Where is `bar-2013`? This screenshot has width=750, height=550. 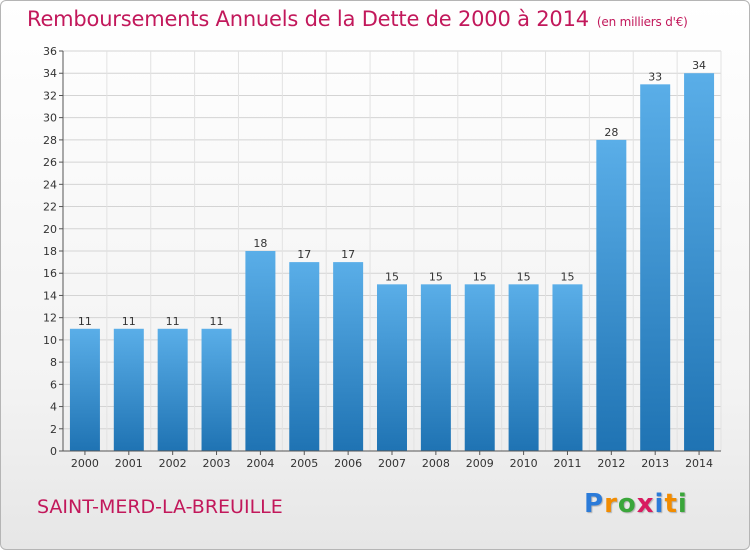 bar-2013 is located at coordinates (655, 267).